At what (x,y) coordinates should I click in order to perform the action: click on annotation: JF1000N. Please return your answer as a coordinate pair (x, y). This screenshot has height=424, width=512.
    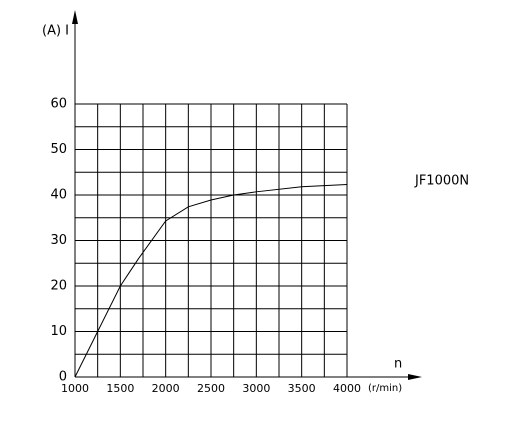
    Looking at the image, I should click on (441, 181).